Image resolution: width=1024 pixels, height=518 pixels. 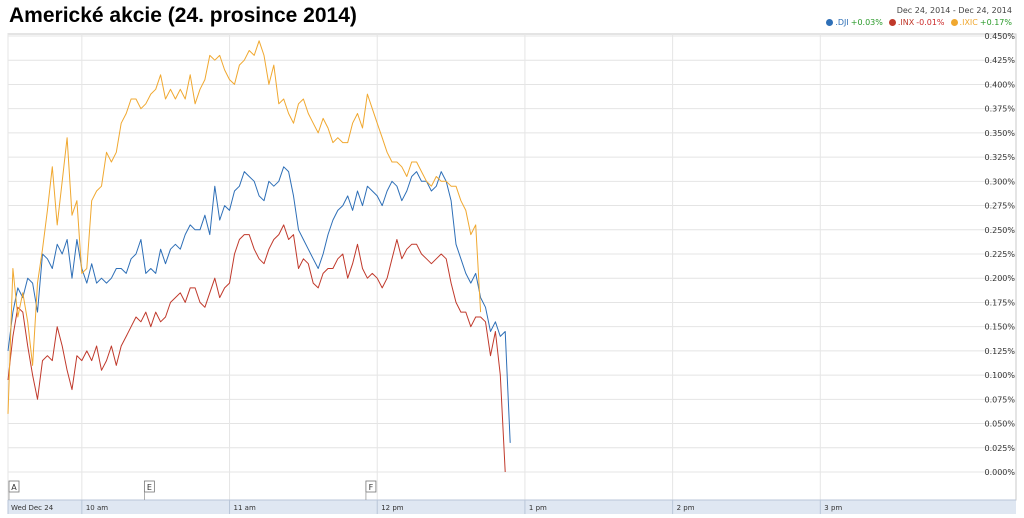 I want to click on y-tick-label: 0.025%, so click(x=999, y=448).